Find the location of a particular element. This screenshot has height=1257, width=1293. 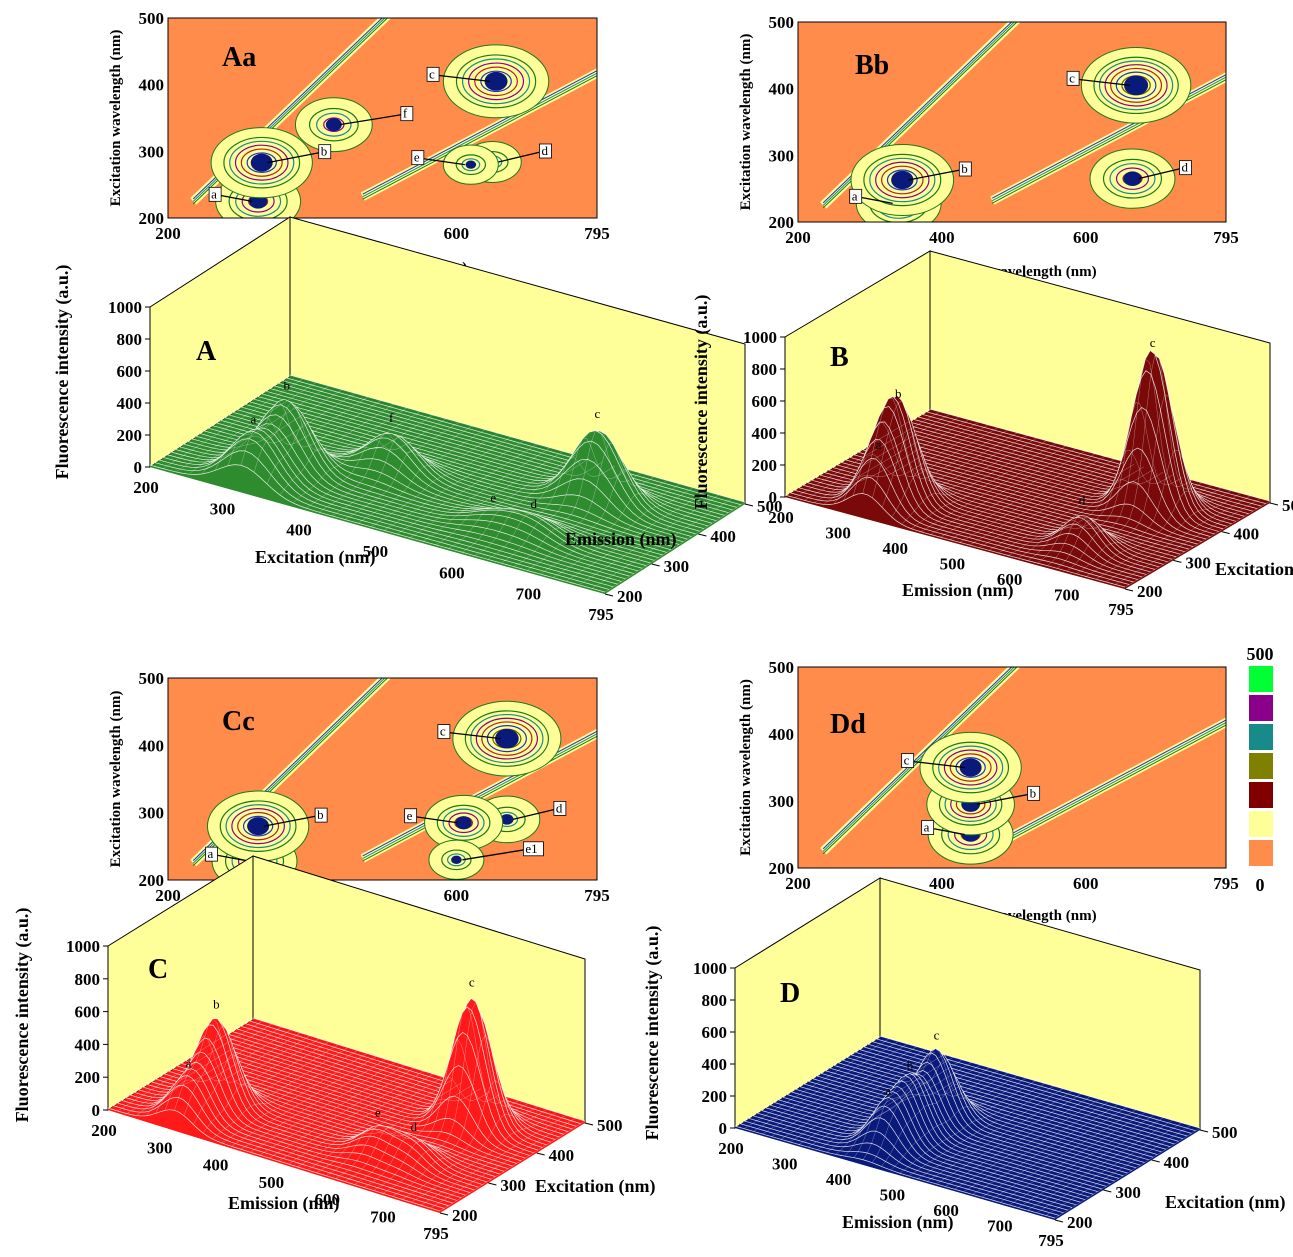

peak-label-e: e is located at coordinates (493, 497).